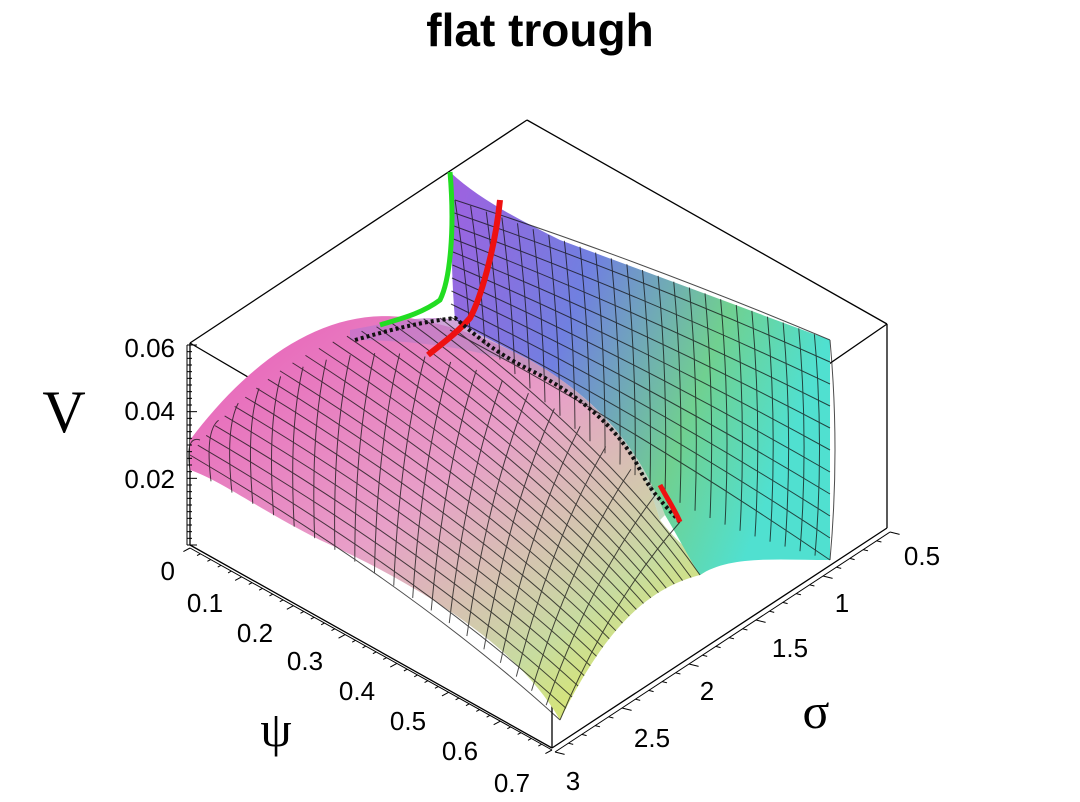  What do you see at coordinates (816, 711) in the screenshot?
I see `sigma-axis-label: σ` at bounding box center [816, 711].